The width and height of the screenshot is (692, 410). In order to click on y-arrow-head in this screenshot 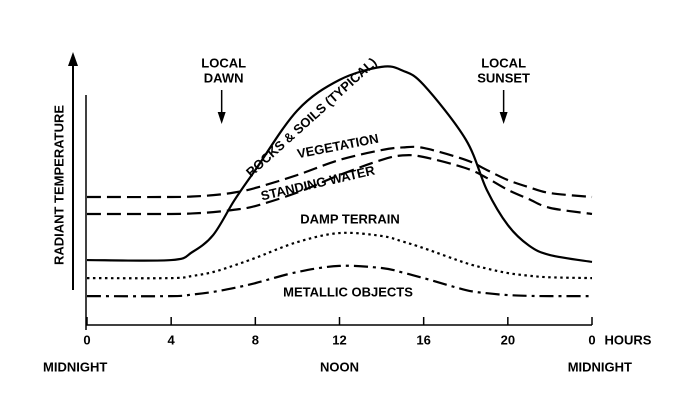, I will do `click(73, 59)`.